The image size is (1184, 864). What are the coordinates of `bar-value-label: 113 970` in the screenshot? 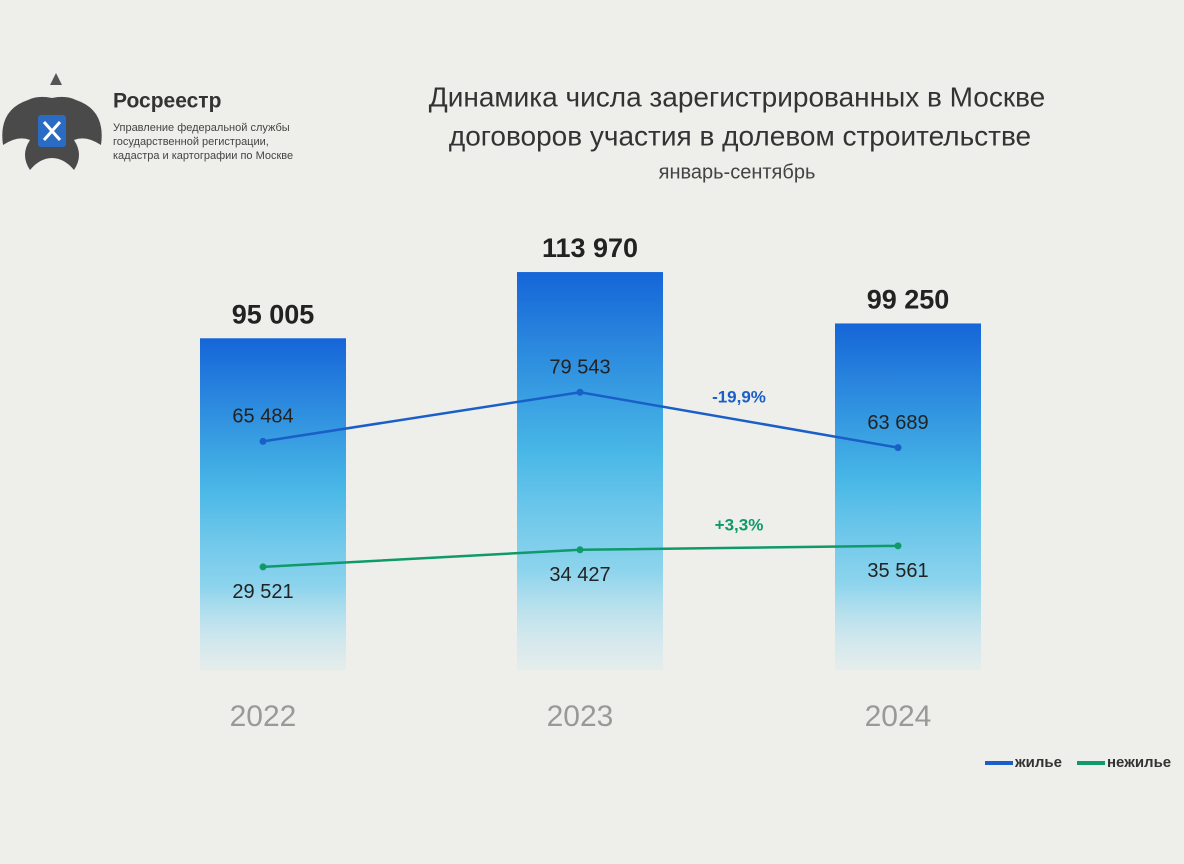 It's located at (590, 248).